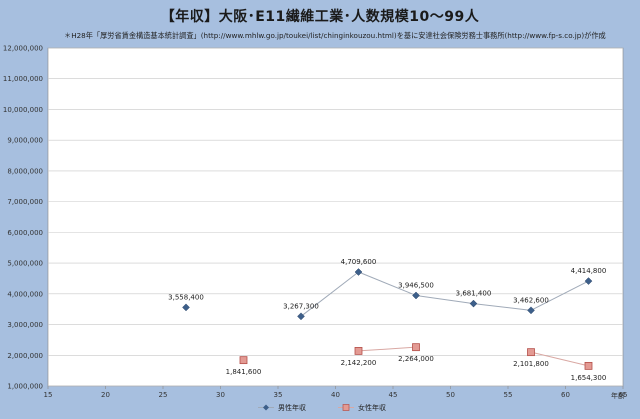 This screenshot has height=419, width=640. What do you see at coordinates (278, 395) in the screenshot?
I see `x-tick-label: 35` at bounding box center [278, 395].